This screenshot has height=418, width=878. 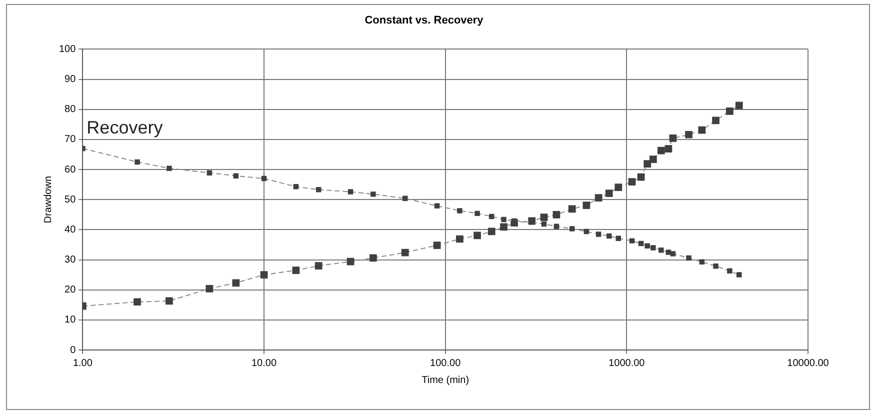 I want to click on y-axis-title: Drawdown, so click(x=48, y=200).